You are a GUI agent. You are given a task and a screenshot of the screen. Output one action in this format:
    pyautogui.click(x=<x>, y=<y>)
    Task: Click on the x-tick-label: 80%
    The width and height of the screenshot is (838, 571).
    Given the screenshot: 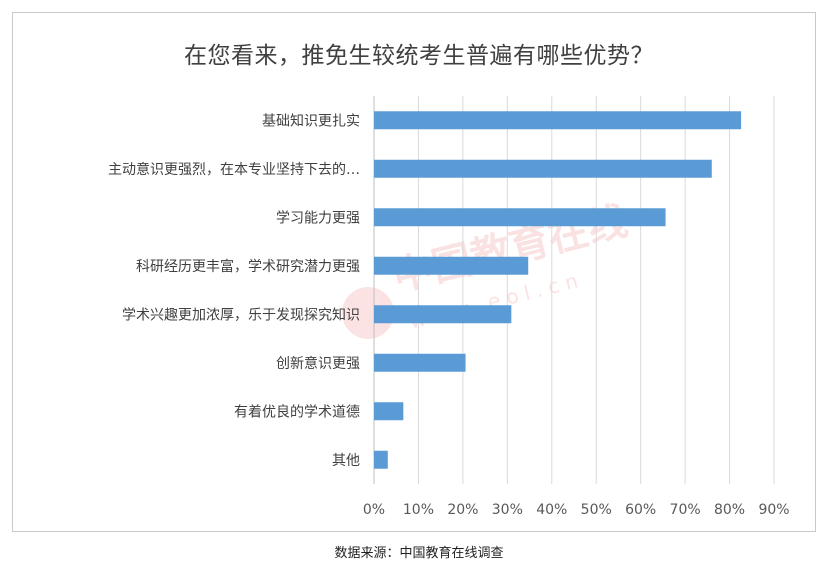 What is the action you would take?
    pyautogui.click(x=729, y=510)
    